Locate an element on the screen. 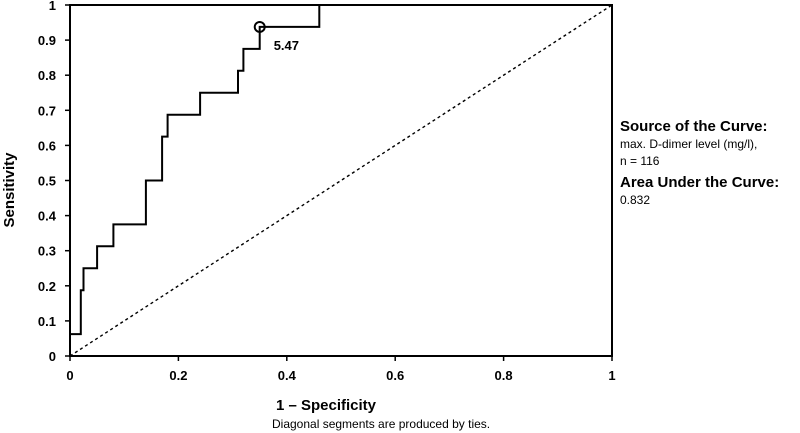  auc-heading: Area Under the Curve: is located at coordinates (700, 182).